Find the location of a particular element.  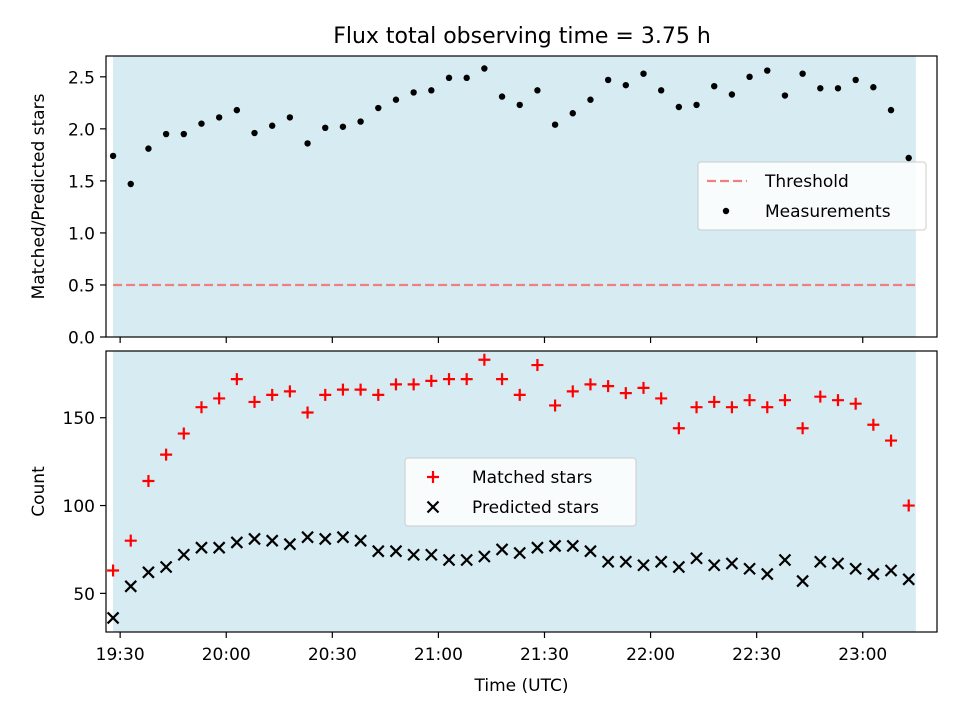

y-tick-label: 2.5 is located at coordinates (81, 78).